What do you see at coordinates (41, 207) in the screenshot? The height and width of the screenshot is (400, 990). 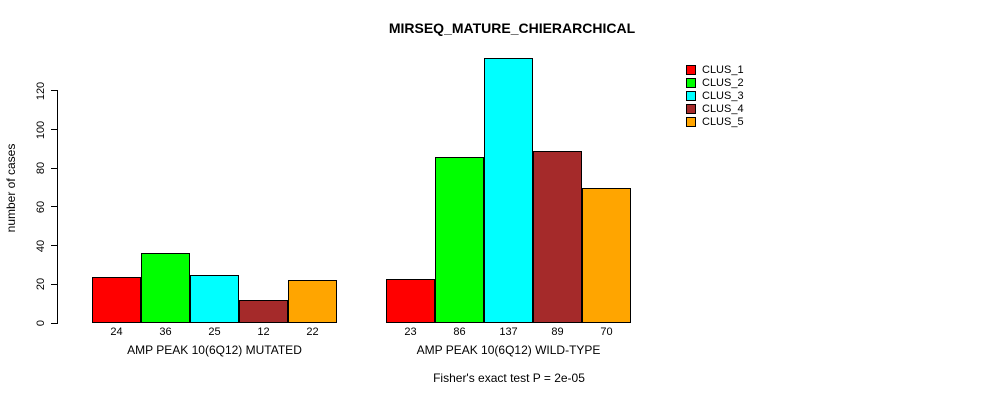 I see `y-axis-tick-label: 60` at bounding box center [41, 207].